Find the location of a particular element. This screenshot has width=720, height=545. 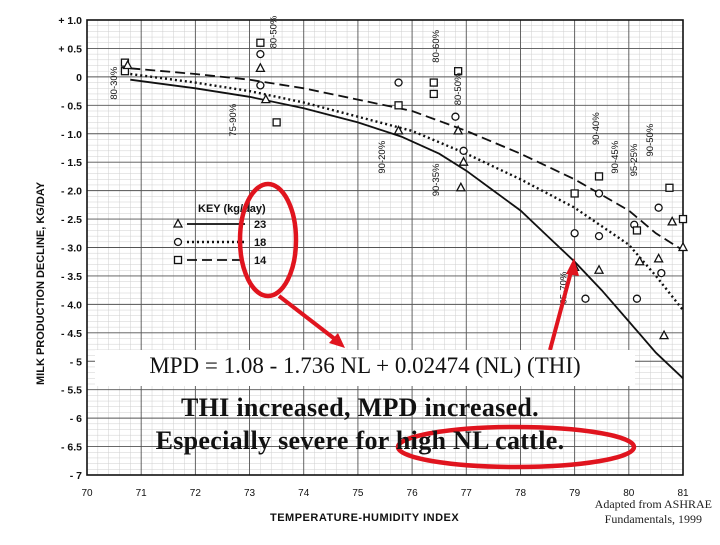

source-credit: Adapted from ASHRAE Fundamentals, 1999 is located at coordinates (653, 512).